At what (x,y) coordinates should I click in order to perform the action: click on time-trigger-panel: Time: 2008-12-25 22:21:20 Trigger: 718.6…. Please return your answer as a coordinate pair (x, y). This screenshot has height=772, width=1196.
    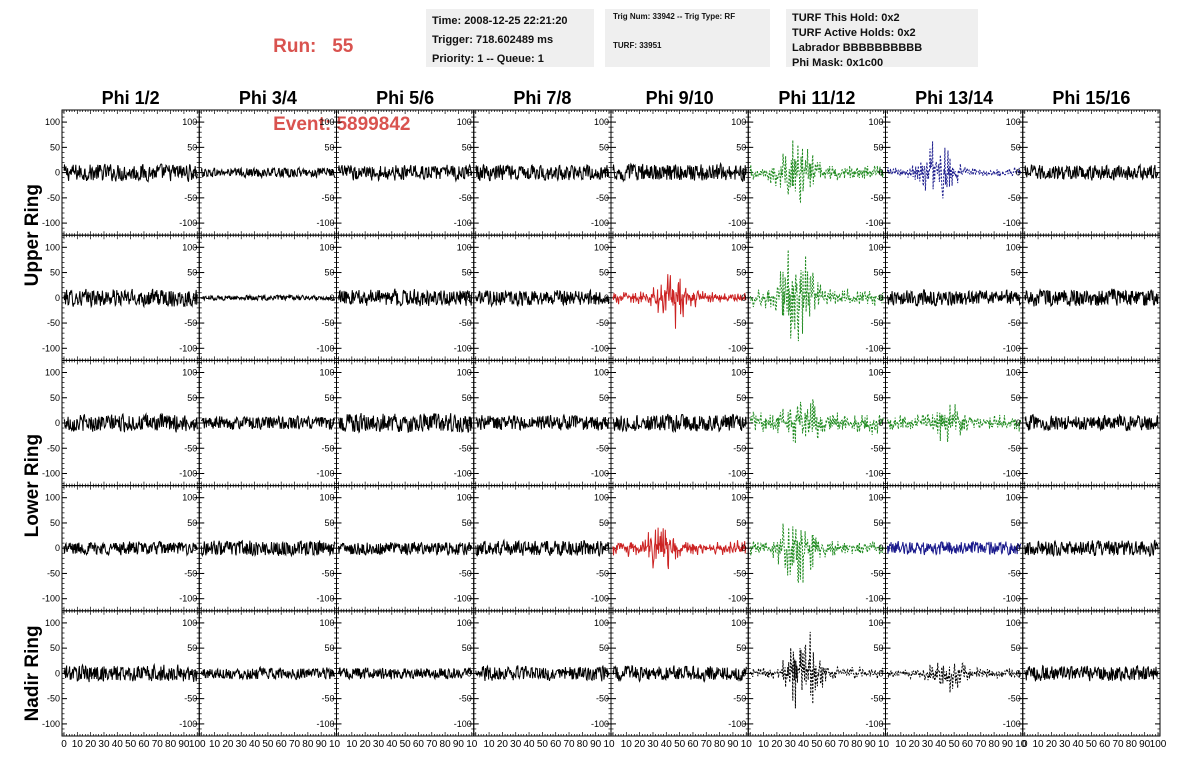
    Looking at the image, I should click on (510, 38).